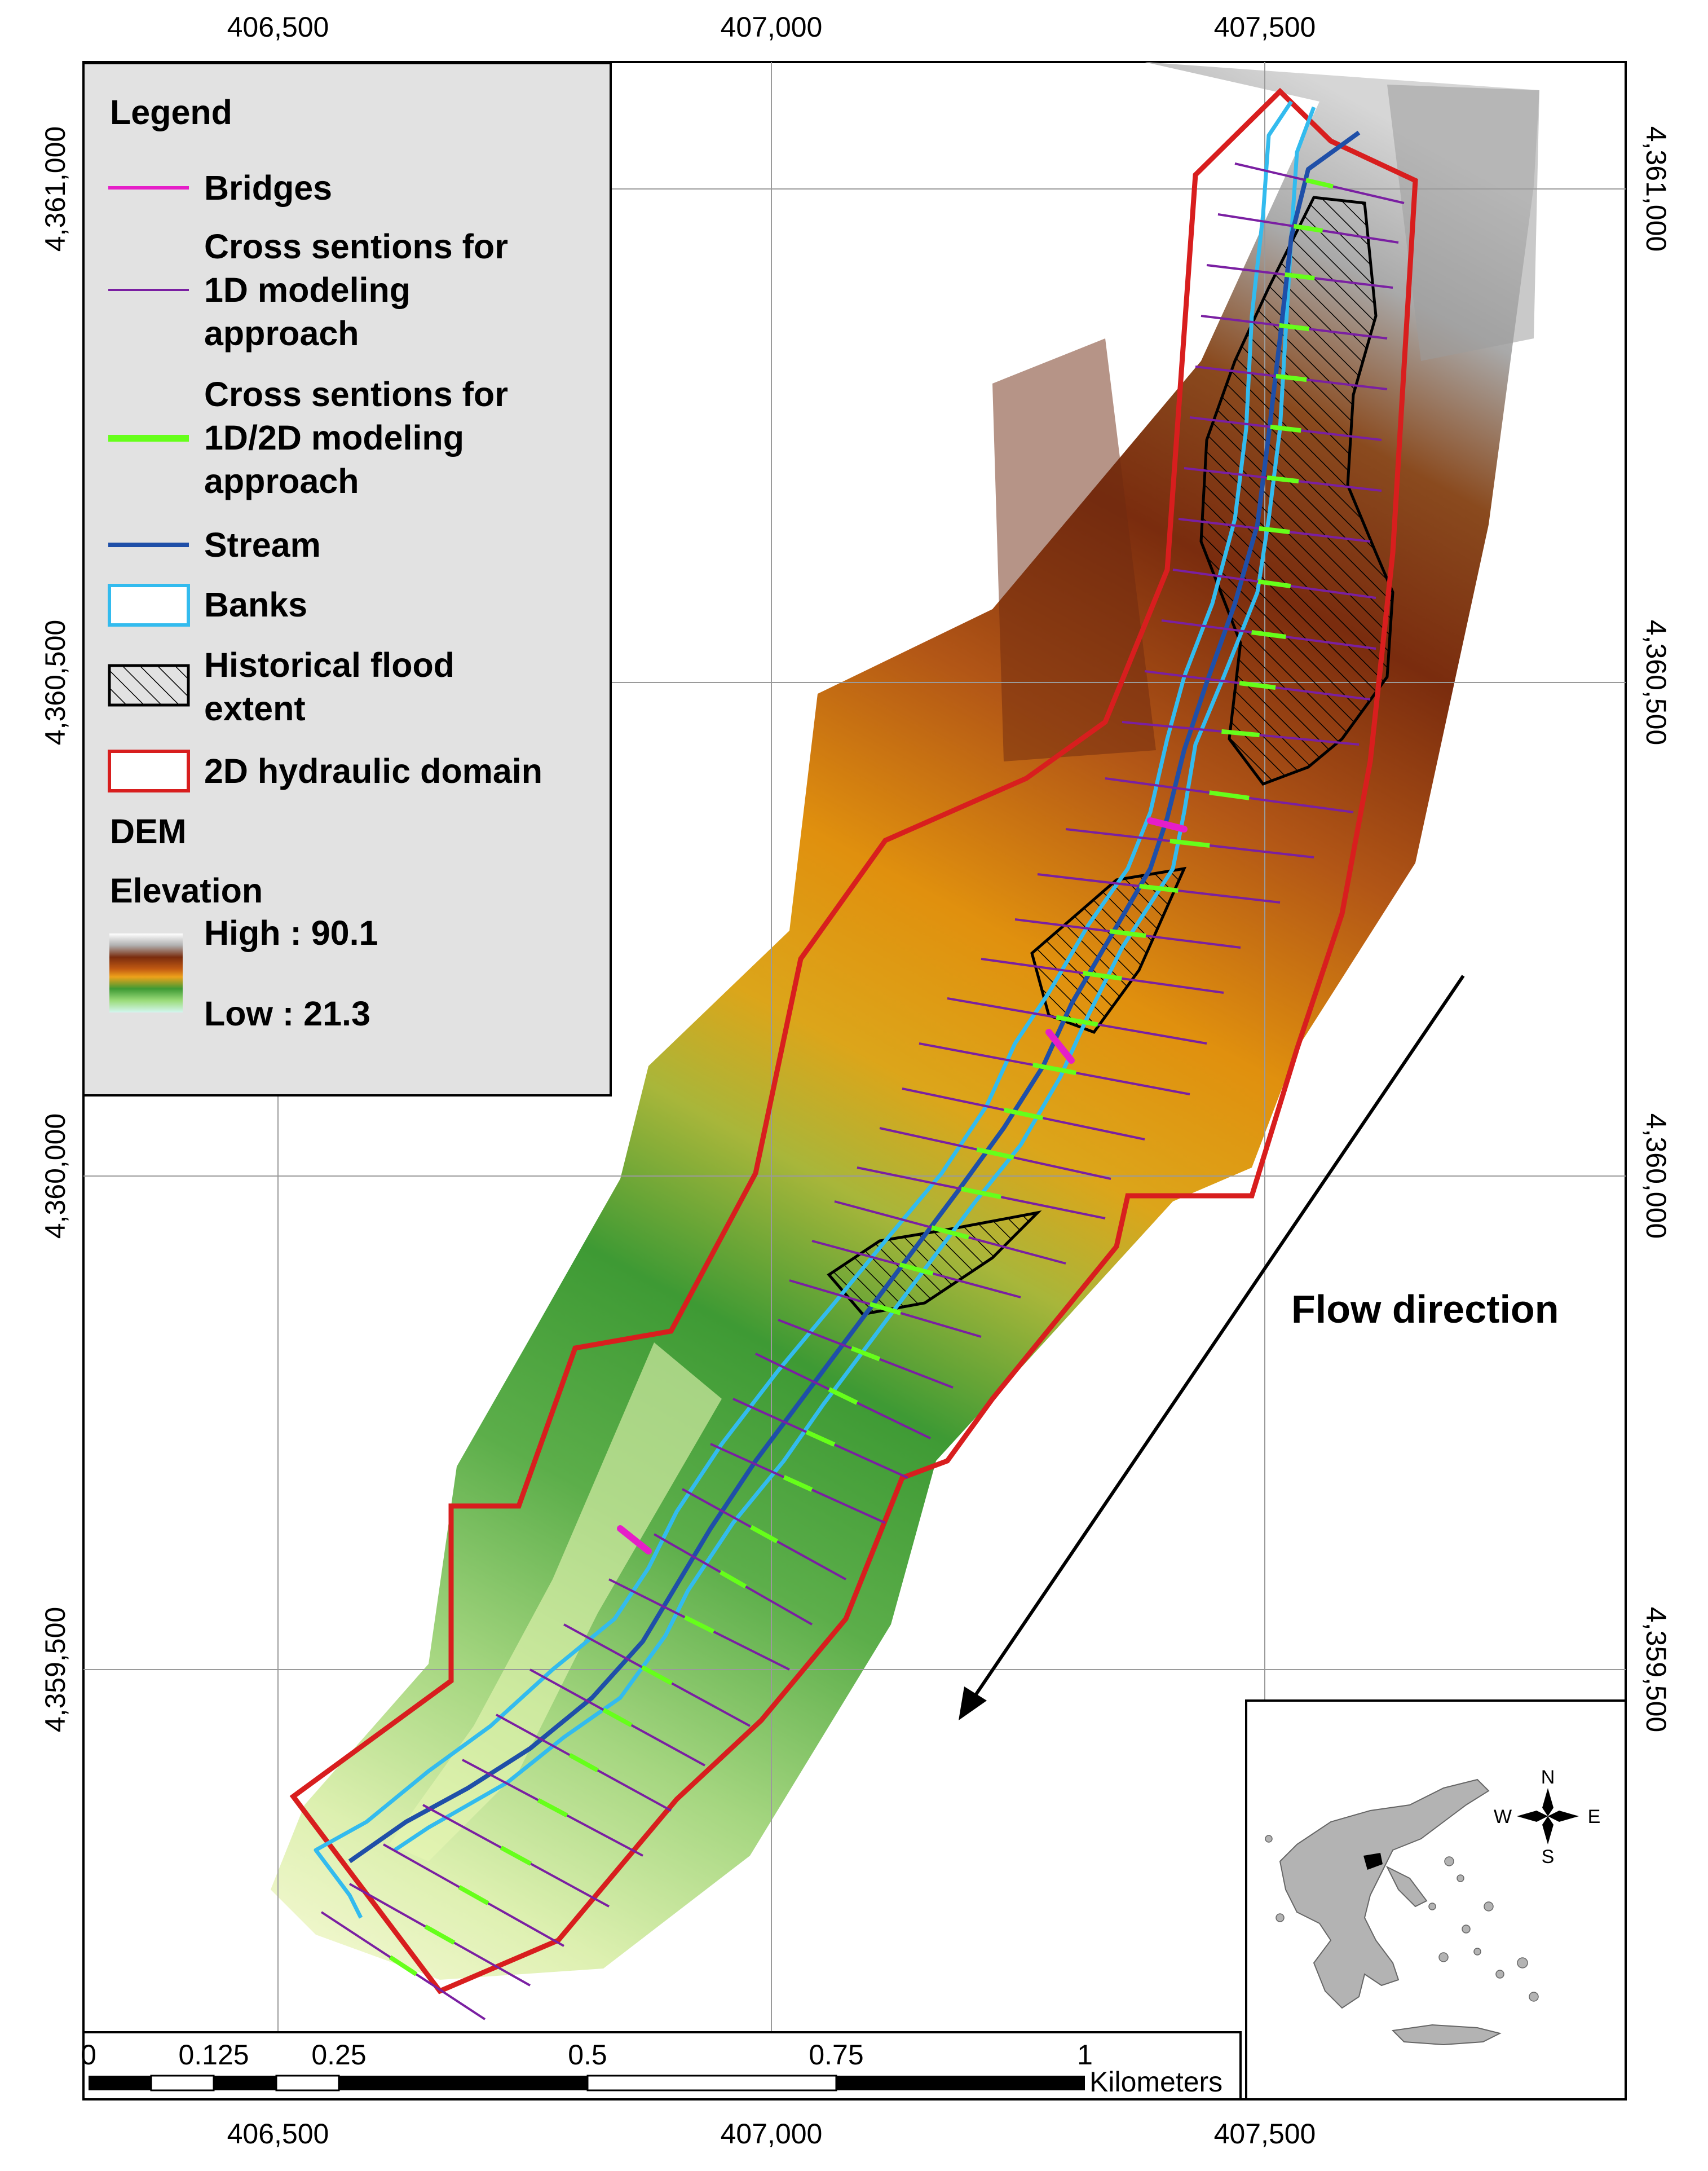 The height and width of the screenshot is (2171, 1708). I want to click on legend-label-xs-1d-line3: approach, so click(281, 333).